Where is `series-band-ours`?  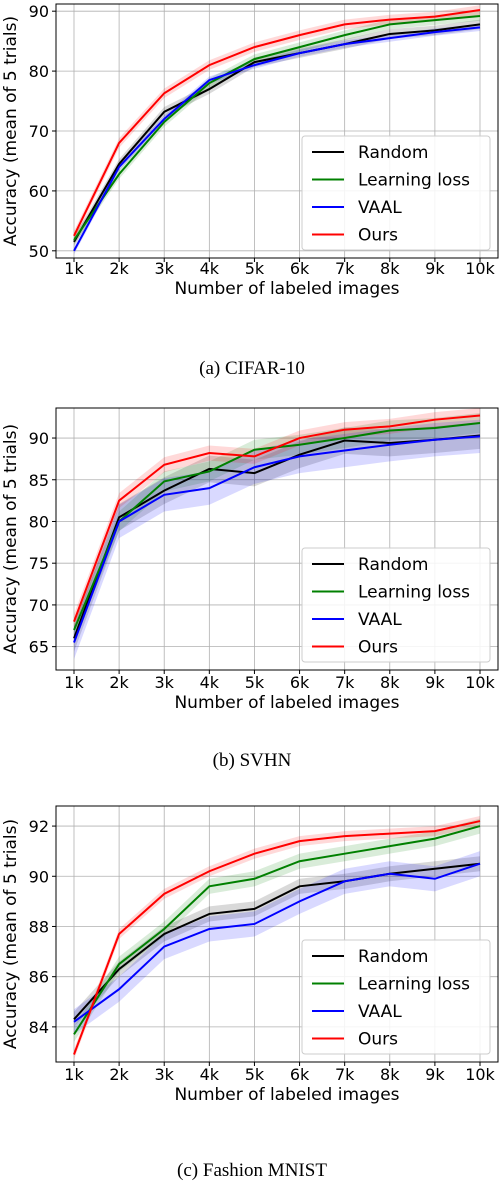
series-band-ours is located at coordinates (277, 519).